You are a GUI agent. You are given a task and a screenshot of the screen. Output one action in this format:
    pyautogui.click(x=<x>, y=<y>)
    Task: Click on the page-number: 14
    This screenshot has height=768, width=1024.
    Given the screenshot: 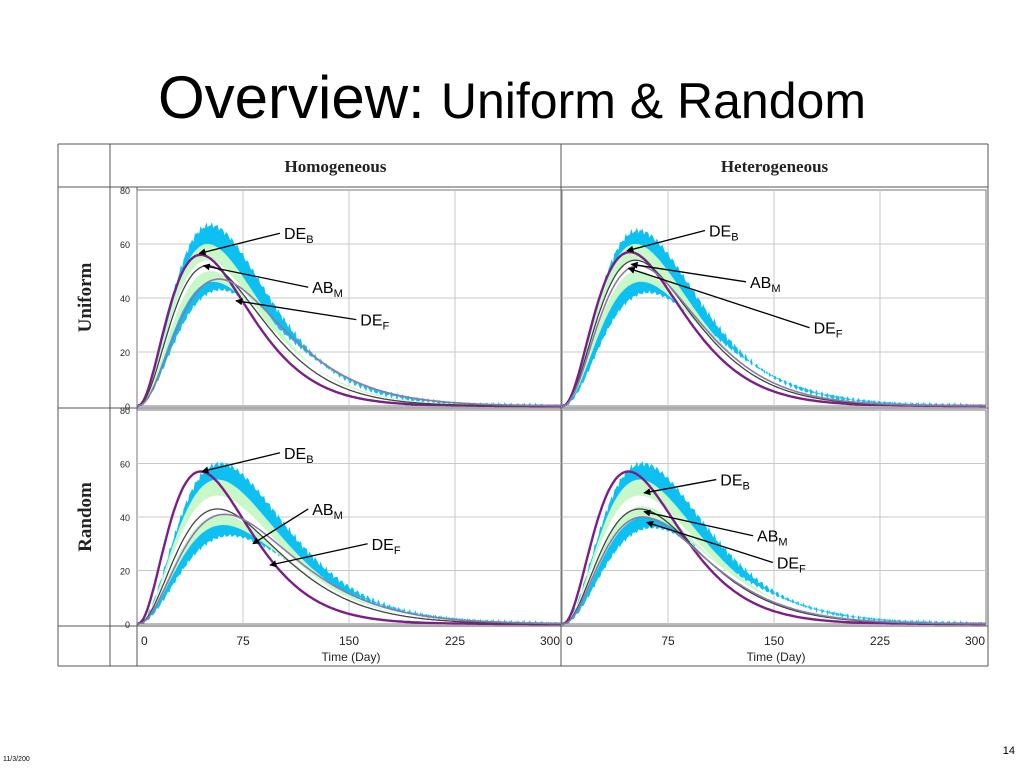 What is the action you would take?
    pyautogui.click(x=1008, y=751)
    